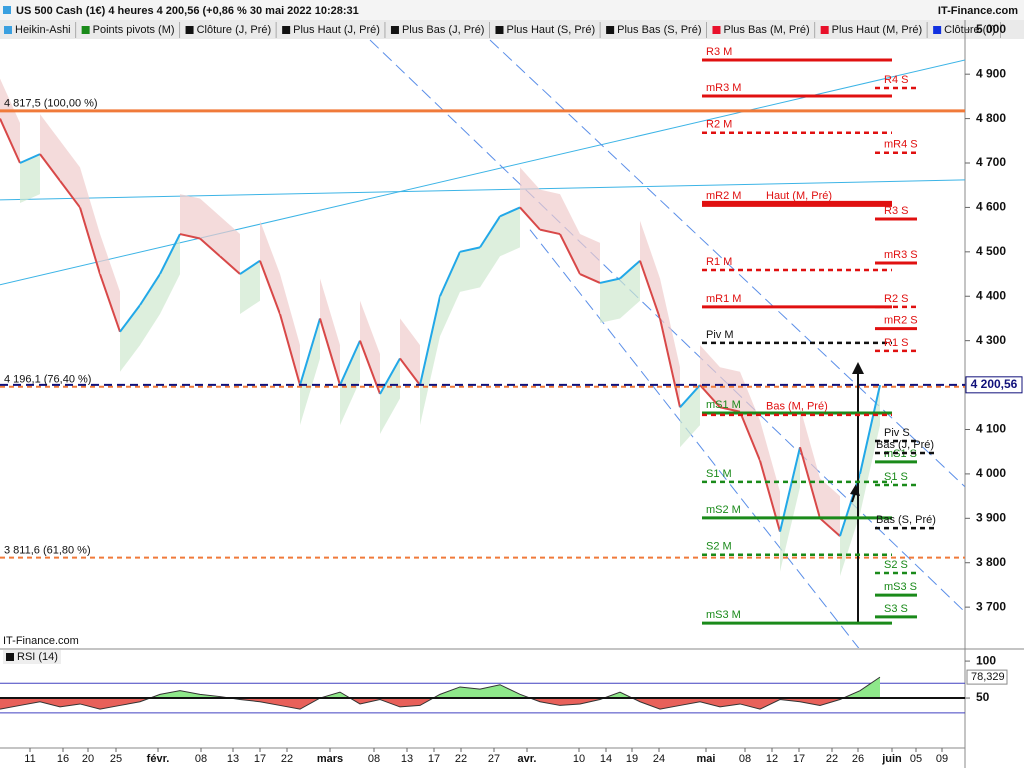 Image resolution: width=1024 pixels, height=768 pixels. I want to click on legend-bar, so click(512, 29).